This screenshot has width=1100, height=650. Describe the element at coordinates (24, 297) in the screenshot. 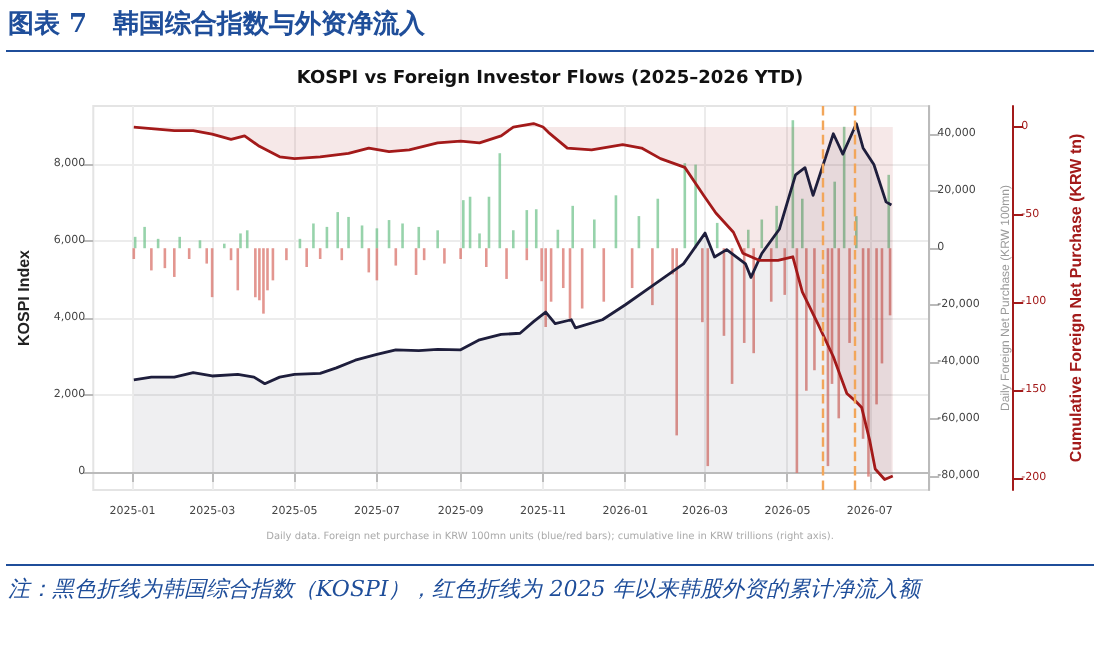

I see `y-axis-title: KOSPI Index` at that location.